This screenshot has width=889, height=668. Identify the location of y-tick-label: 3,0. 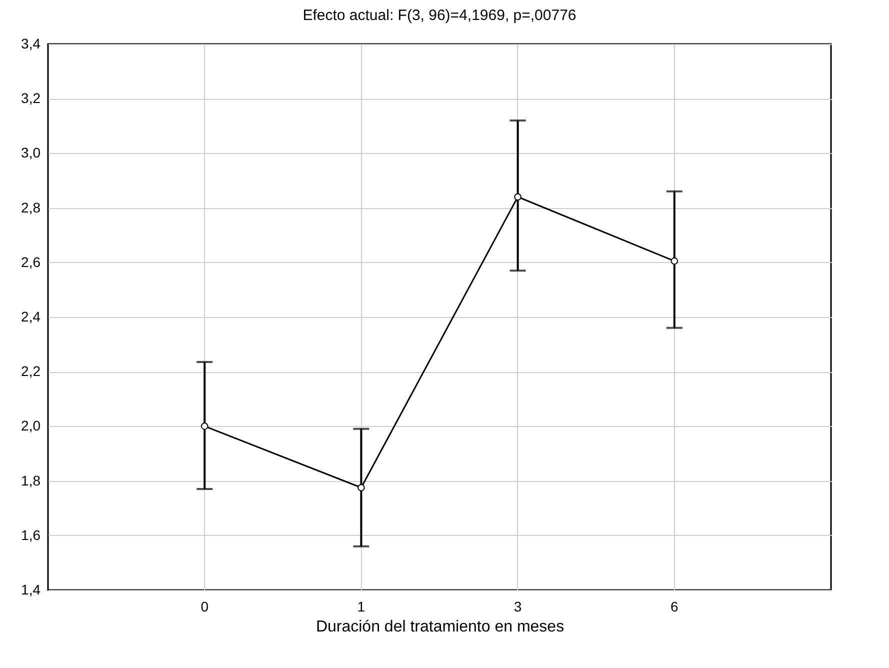
(31, 152).